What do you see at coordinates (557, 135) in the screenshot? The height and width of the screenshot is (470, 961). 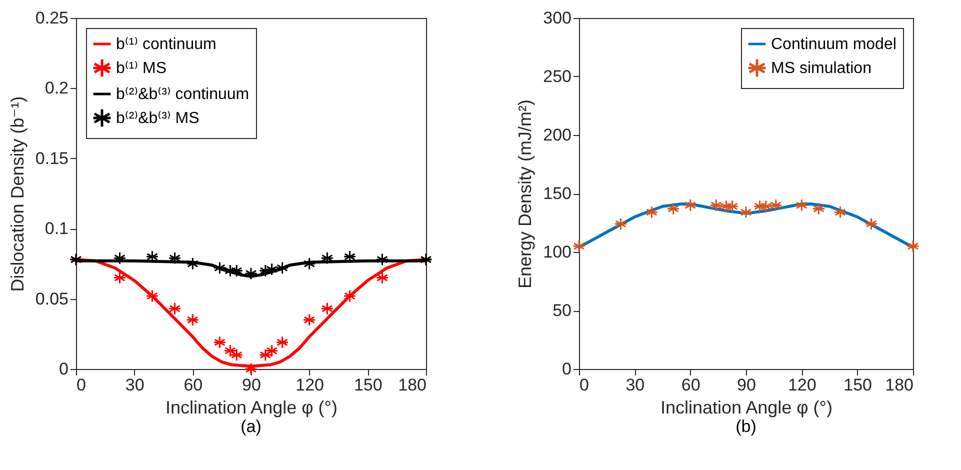 I see `y-tick-label: 200` at bounding box center [557, 135].